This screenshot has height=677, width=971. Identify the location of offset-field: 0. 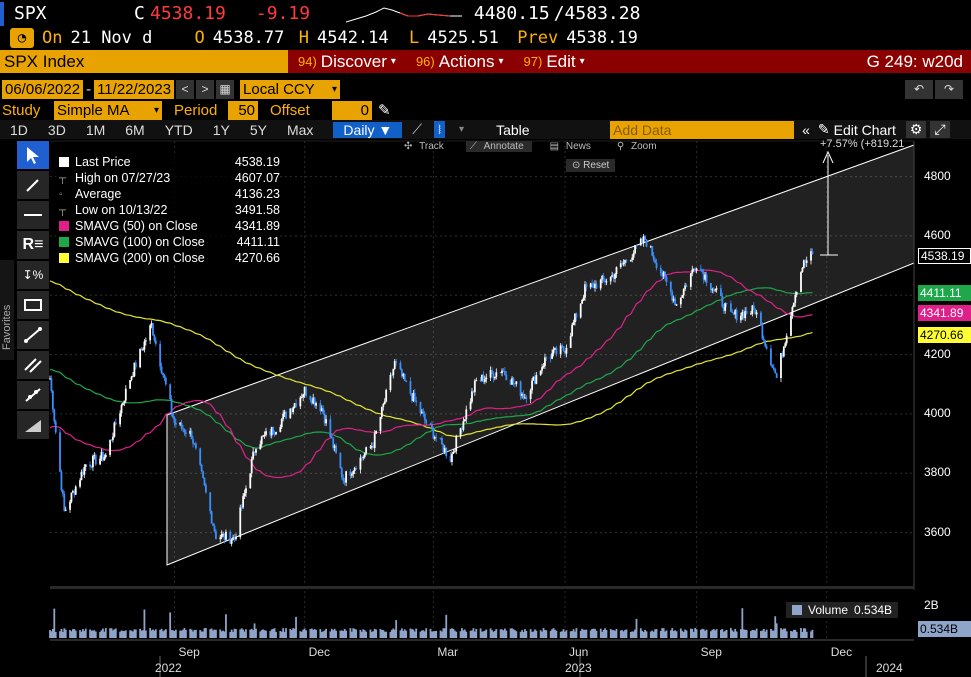
(352, 110).